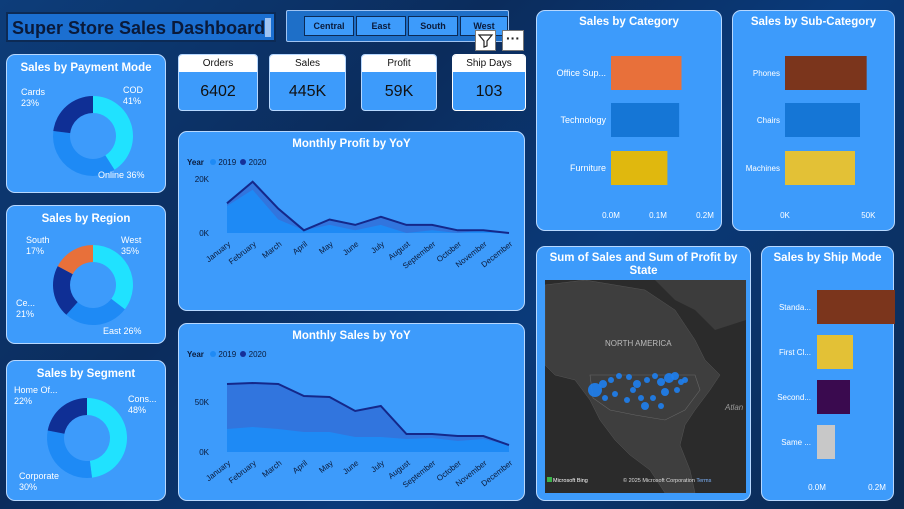 The image size is (904, 509). Describe the element at coordinates (513, 40) in the screenshot. I see `more-options-icon: ···` at that location.